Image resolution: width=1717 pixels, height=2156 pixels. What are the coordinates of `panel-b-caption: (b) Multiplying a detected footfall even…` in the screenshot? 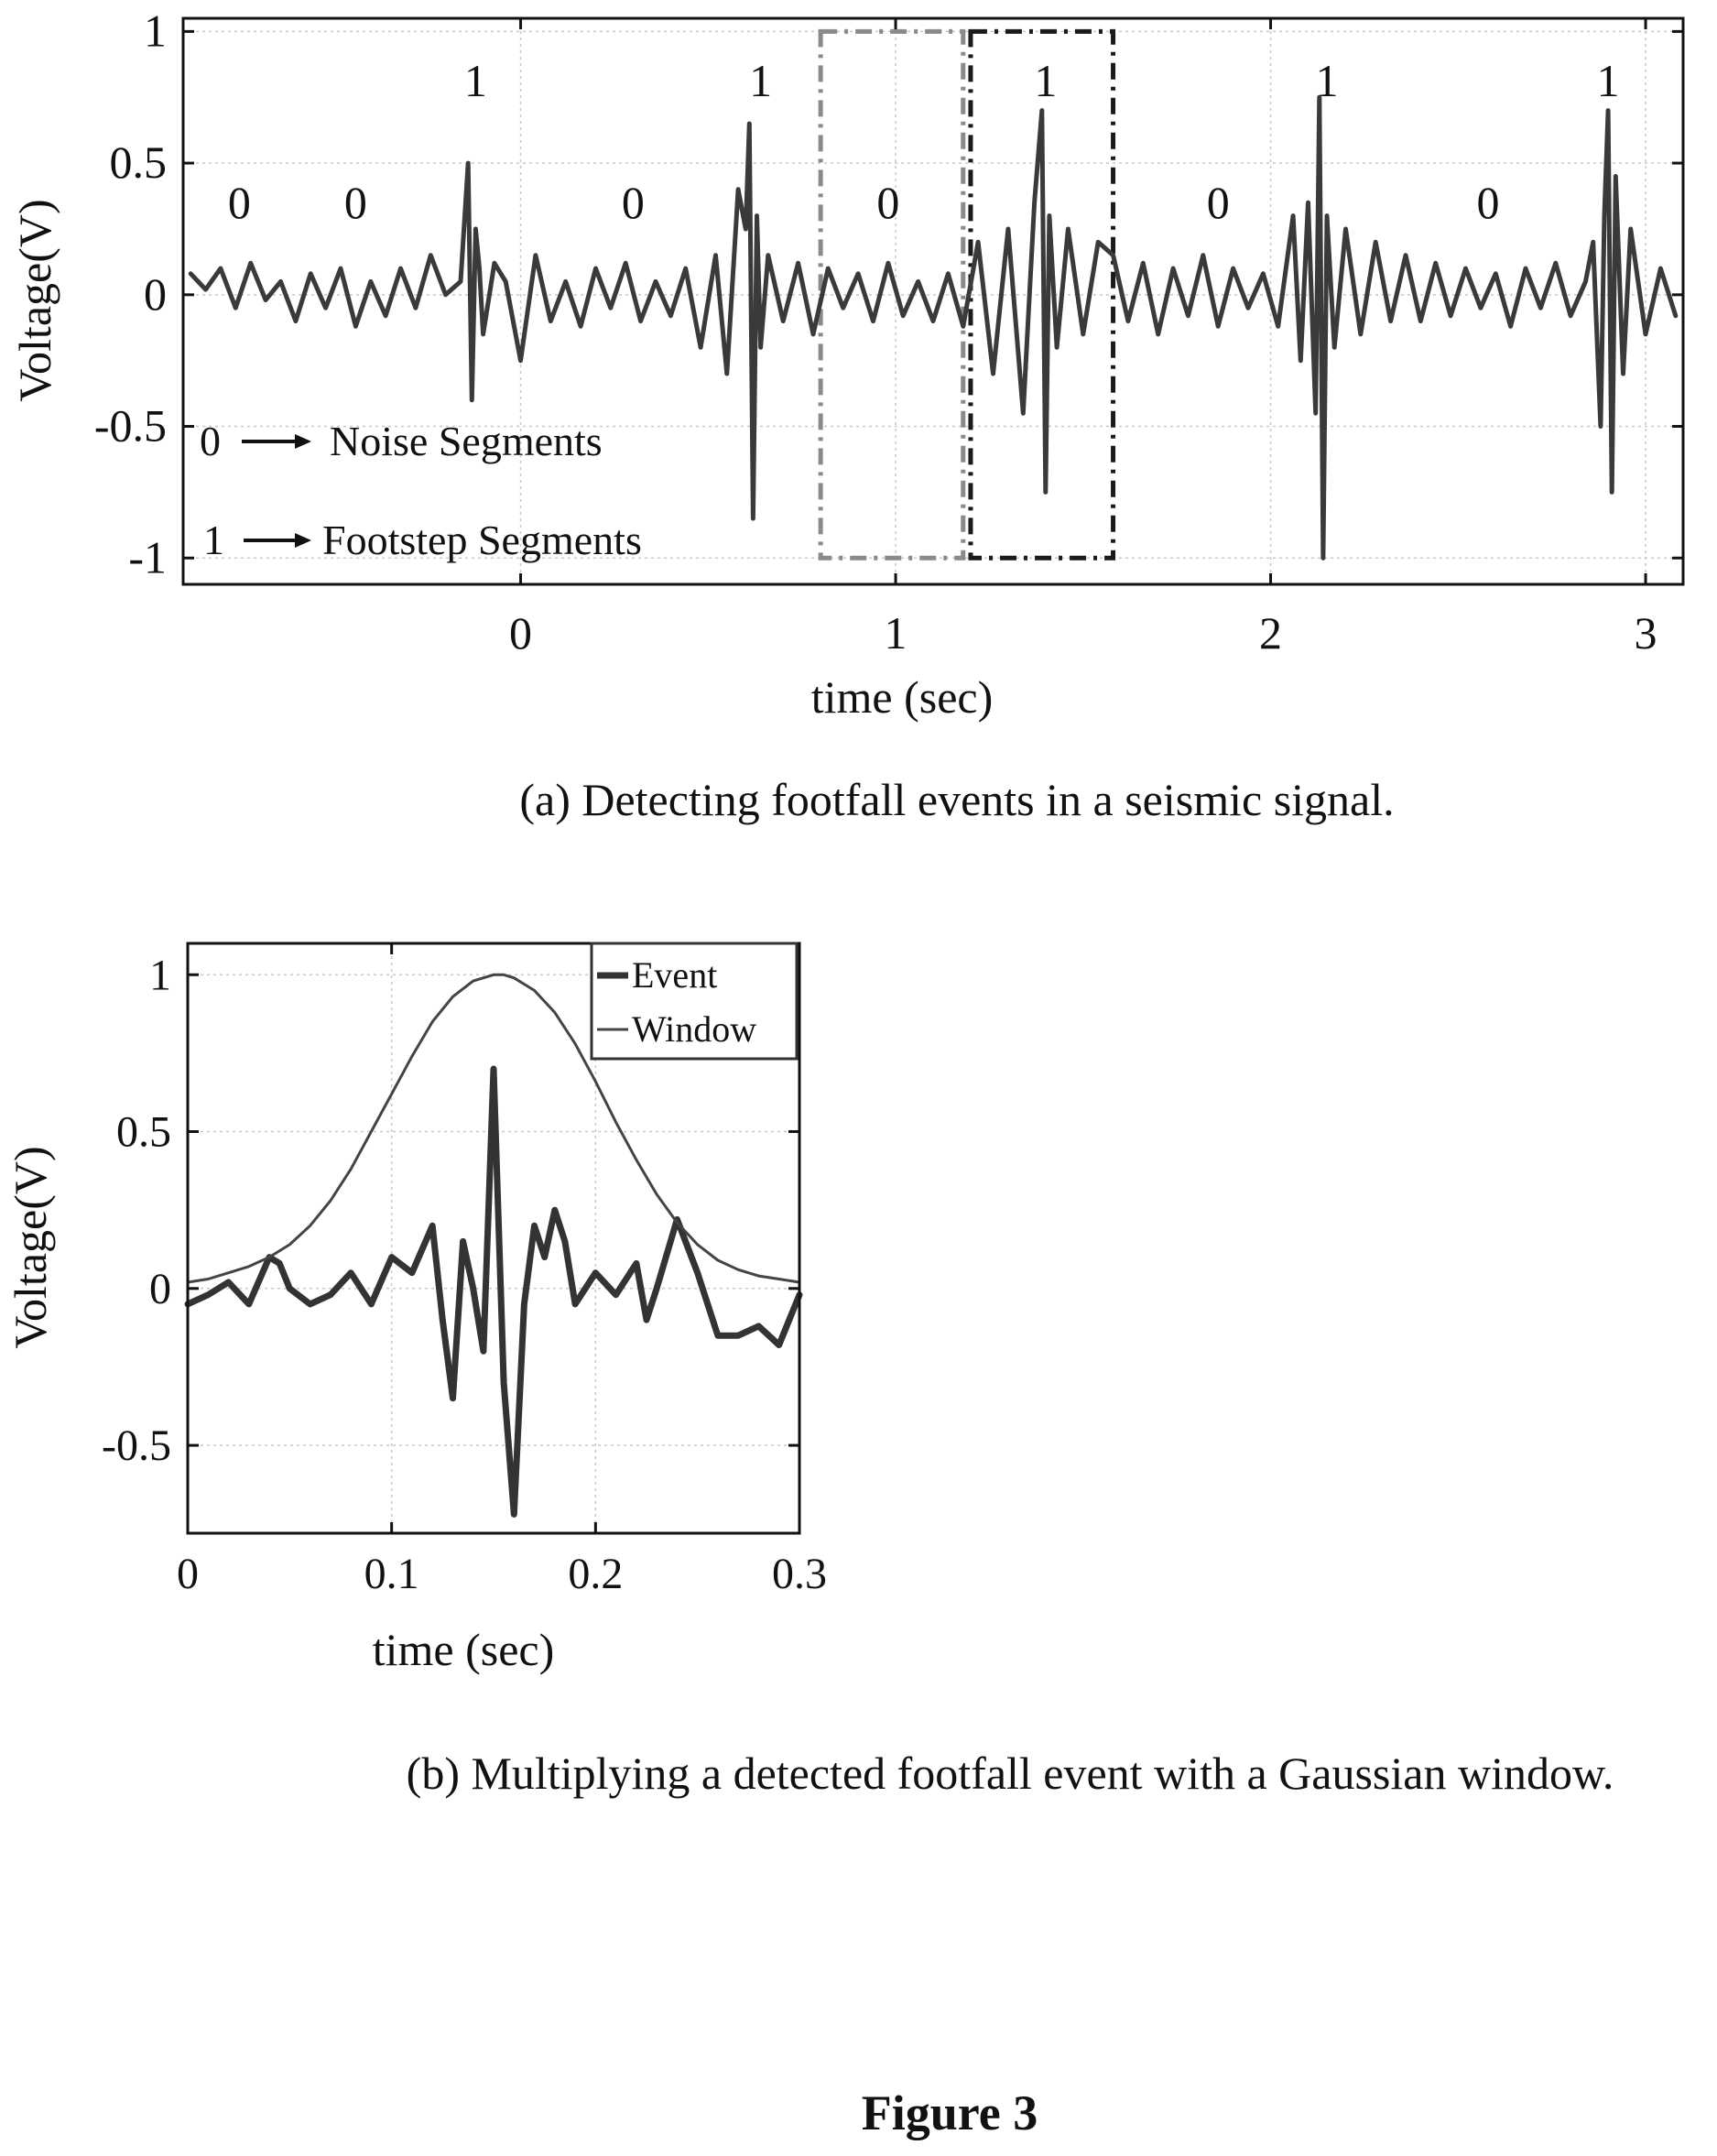 It's located at (1010, 1773).